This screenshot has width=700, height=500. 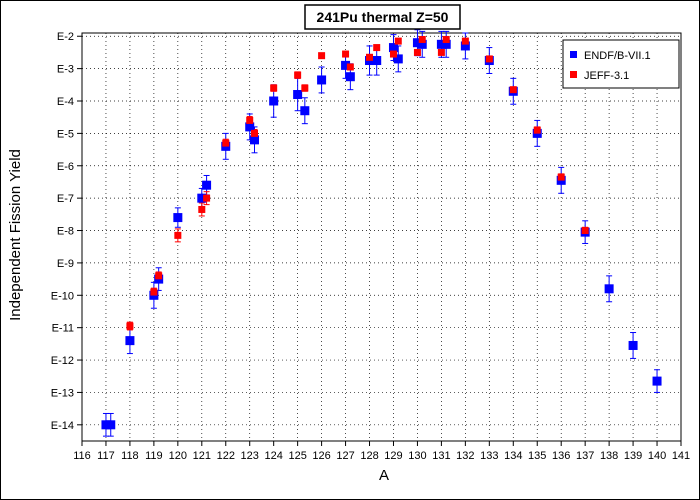 I want to click on y-tick-label: E-10, so click(x=62, y=296).